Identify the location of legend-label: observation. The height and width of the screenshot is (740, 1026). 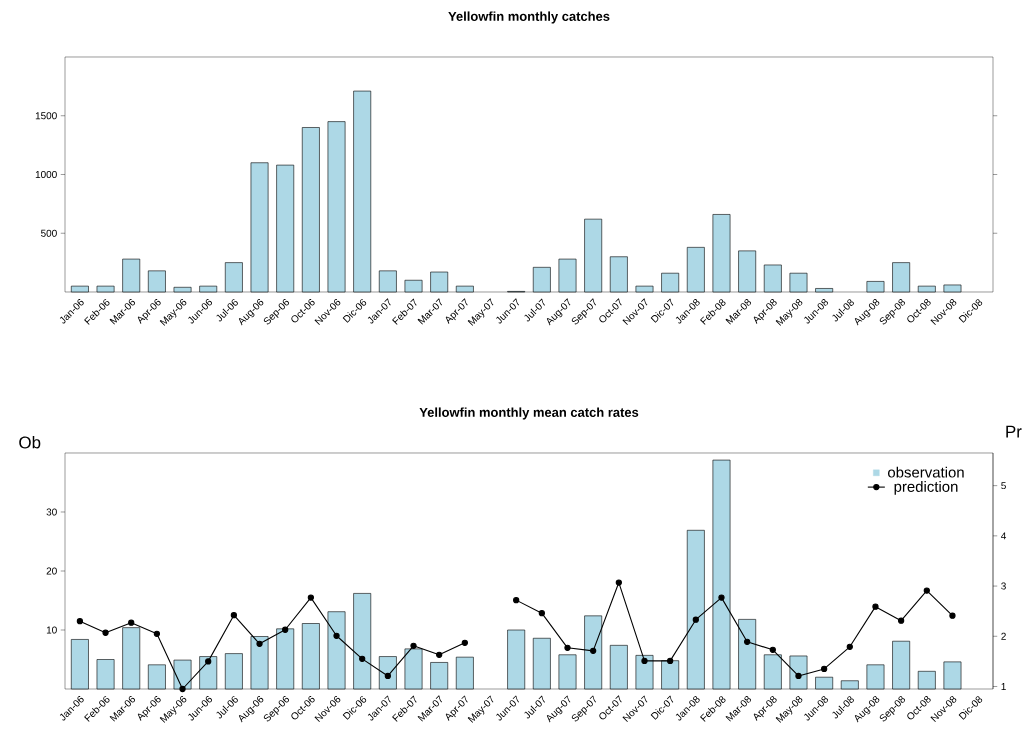
(926, 472).